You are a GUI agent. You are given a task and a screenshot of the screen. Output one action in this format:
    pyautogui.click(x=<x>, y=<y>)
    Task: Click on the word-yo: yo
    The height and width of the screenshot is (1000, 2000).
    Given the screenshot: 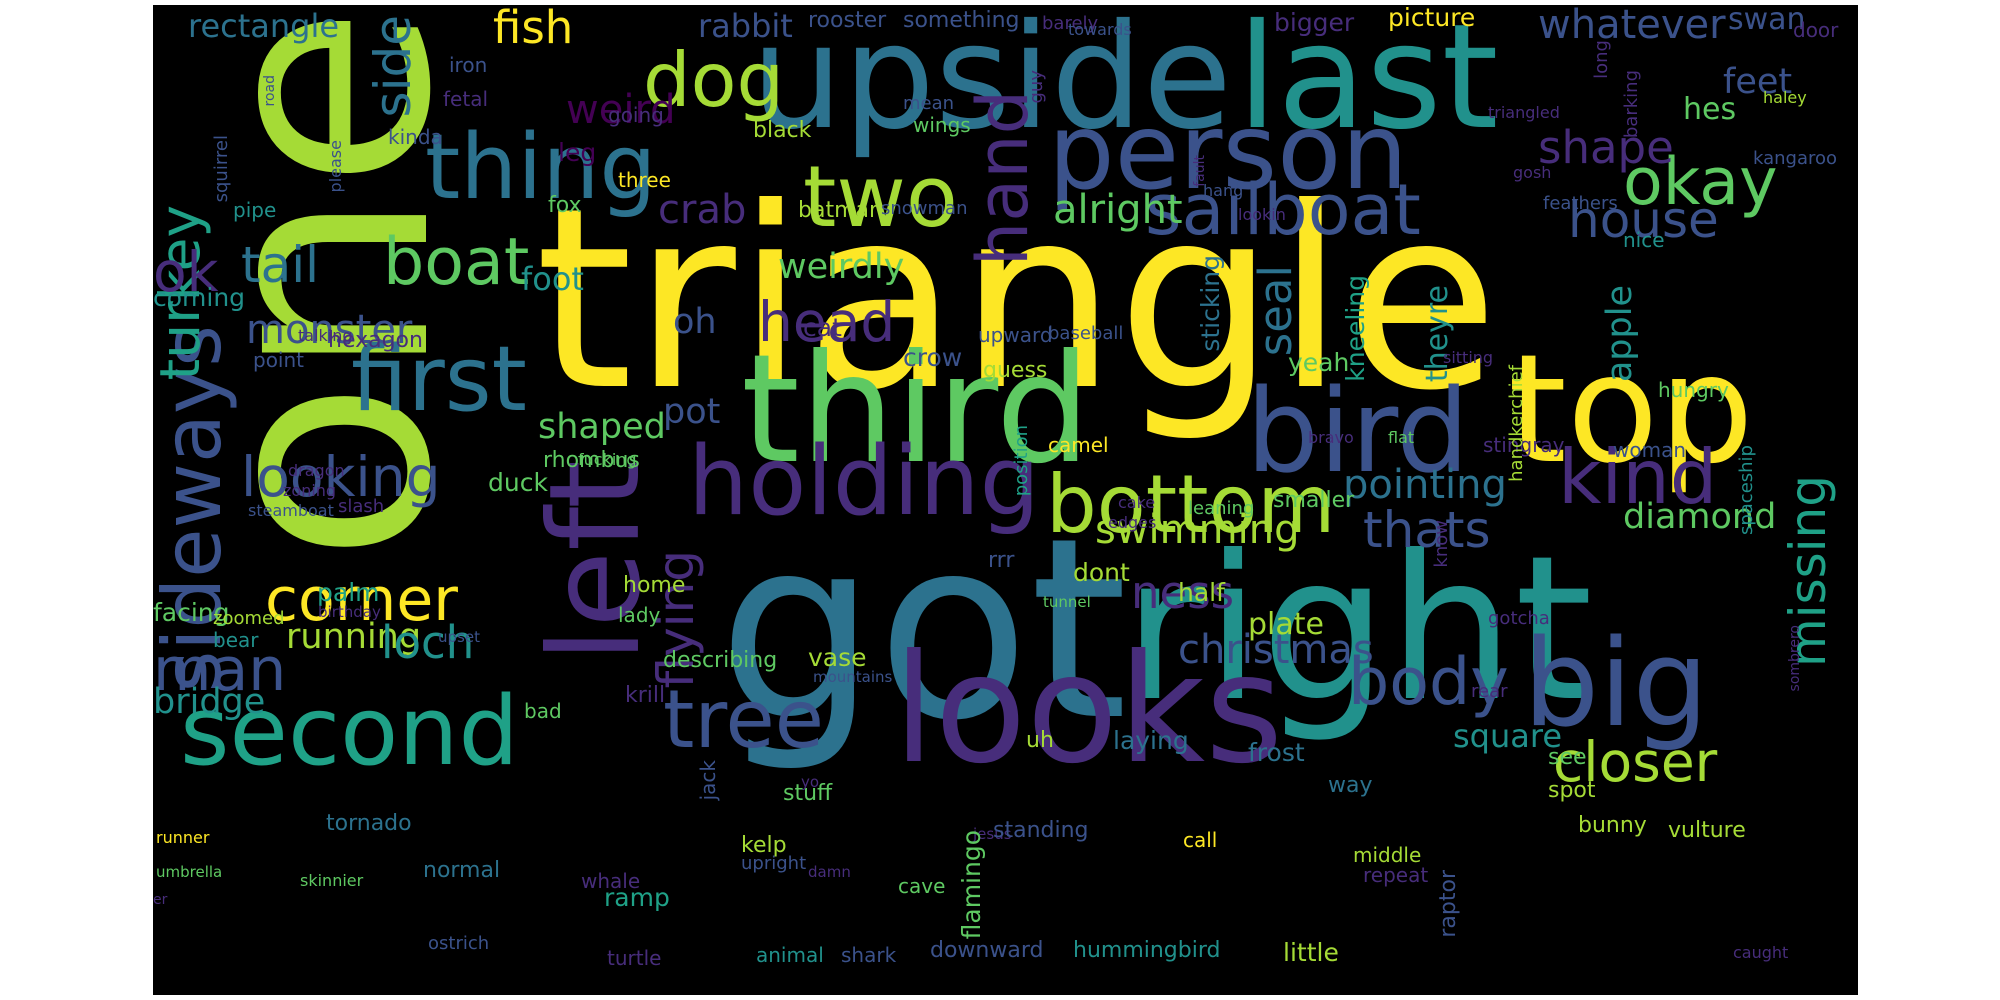 What is the action you would take?
    pyautogui.click(x=810, y=782)
    